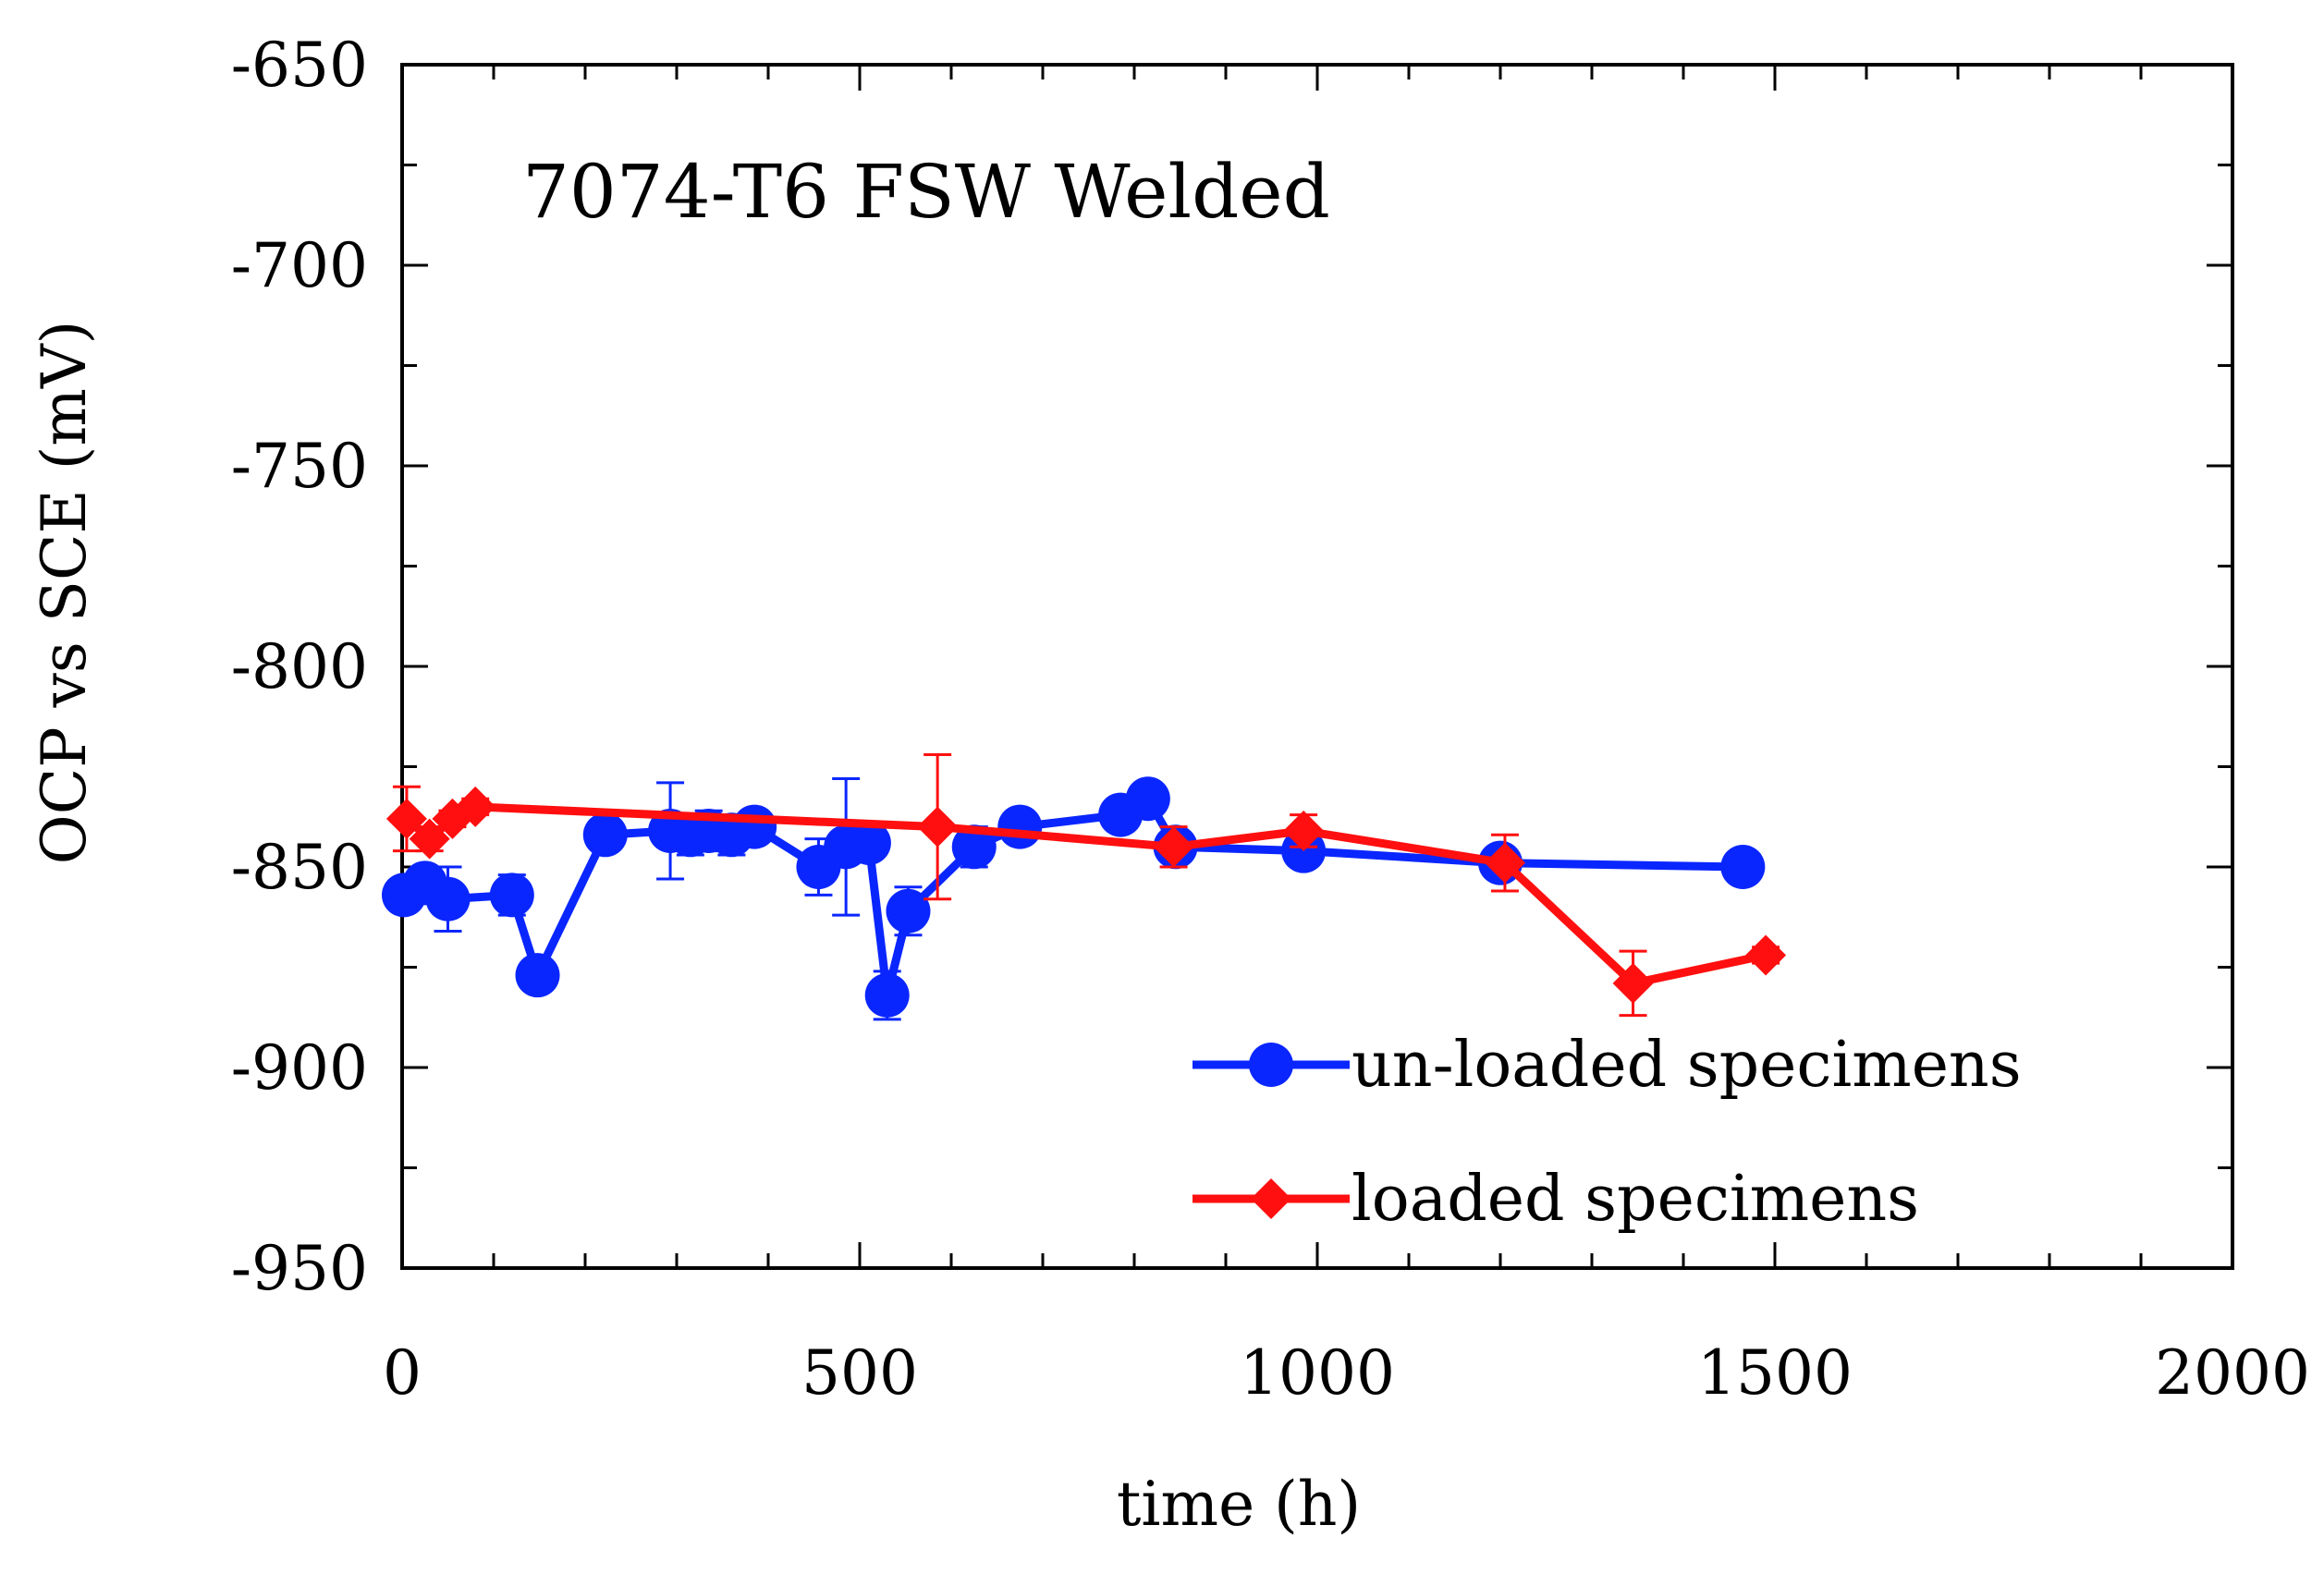  What do you see at coordinates (1687, 1065) in the screenshot?
I see `legend-label-unloaded: un-loaded specimens` at bounding box center [1687, 1065].